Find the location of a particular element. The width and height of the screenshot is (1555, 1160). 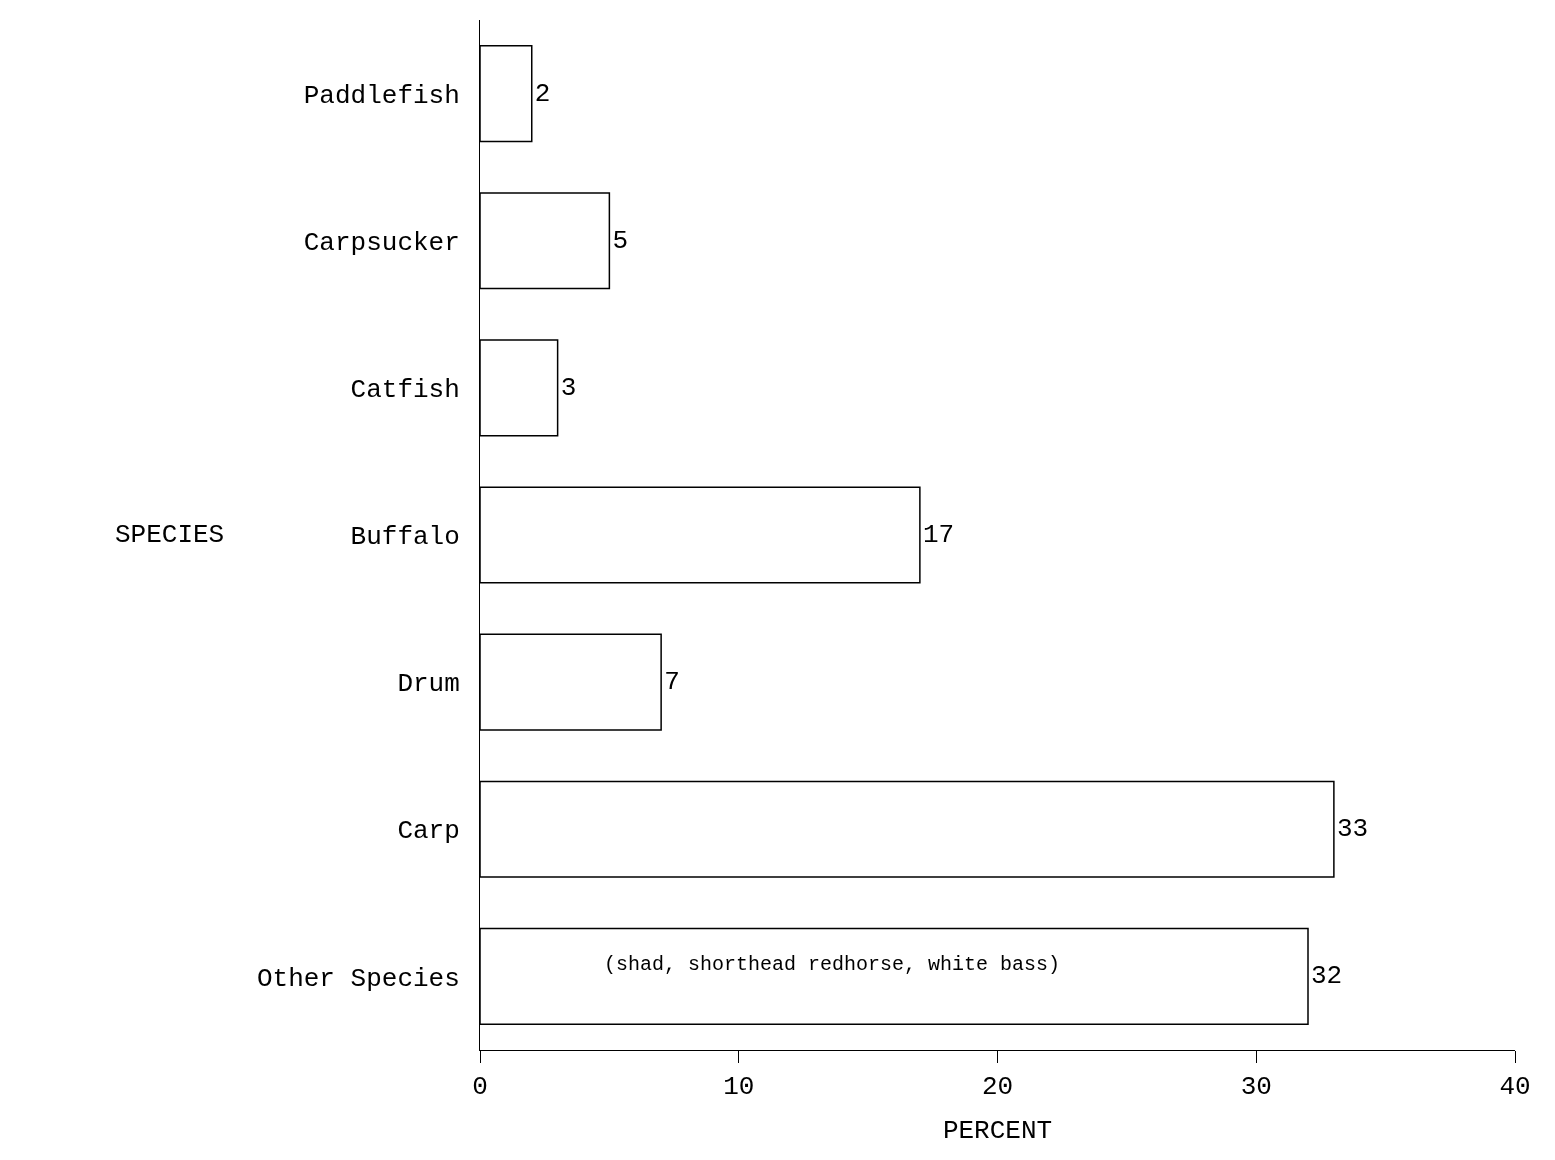

y-tick-label: Paddlefish is located at coordinates (381, 95).